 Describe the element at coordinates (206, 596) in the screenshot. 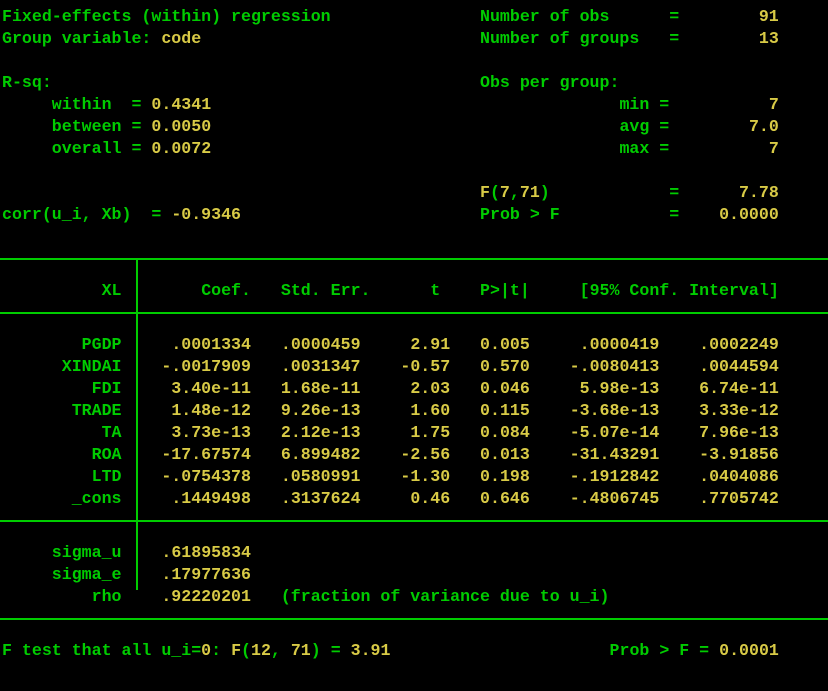

I see `table-rho: .92220201` at that location.